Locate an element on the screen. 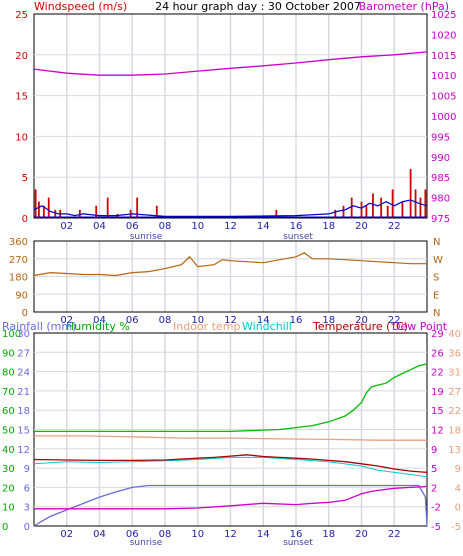 This screenshot has height=556, width=463. y-tick-label-temperature: 27 is located at coordinates (454, 392).